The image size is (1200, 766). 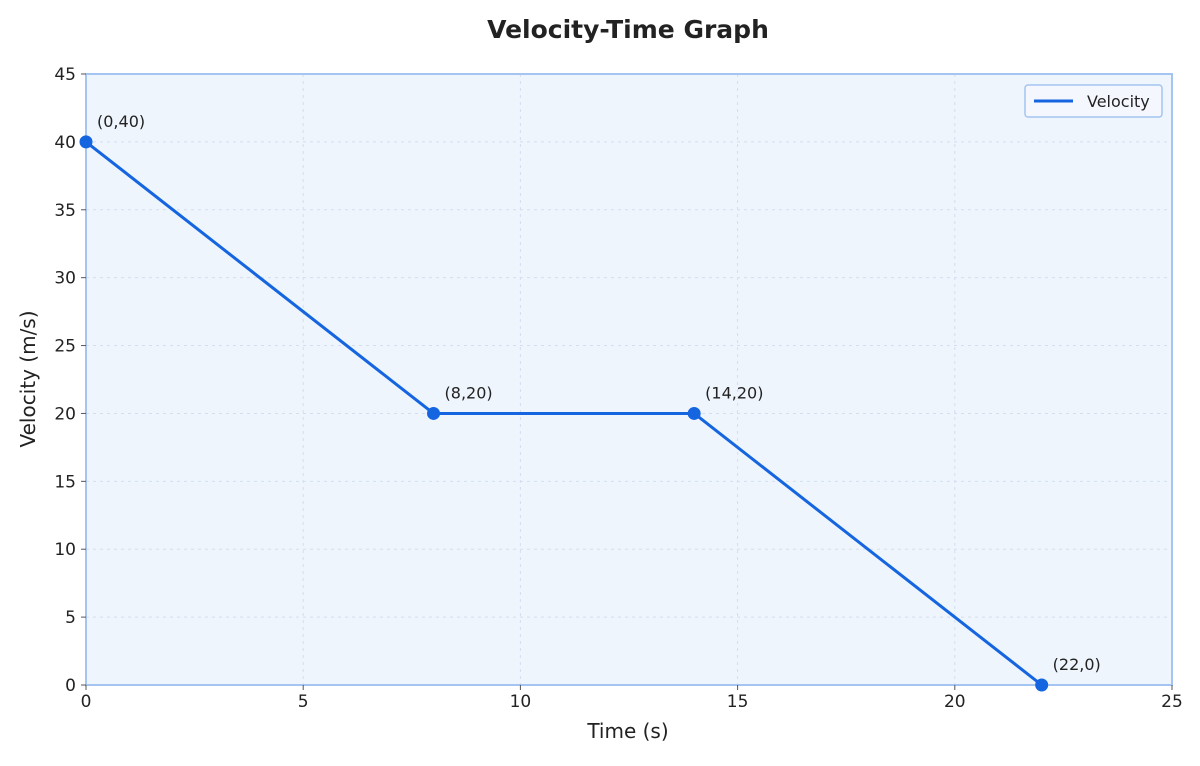 What do you see at coordinates (628, 29) in the screenshot?
I see `chart-title: Velocity-Time Graph` at bounding box center [628, 29].